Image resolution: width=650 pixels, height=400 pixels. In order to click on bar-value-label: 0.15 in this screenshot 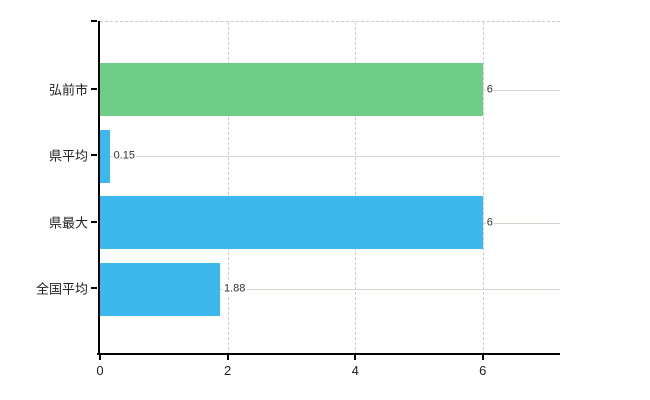, I will do `click(124, 156)`.